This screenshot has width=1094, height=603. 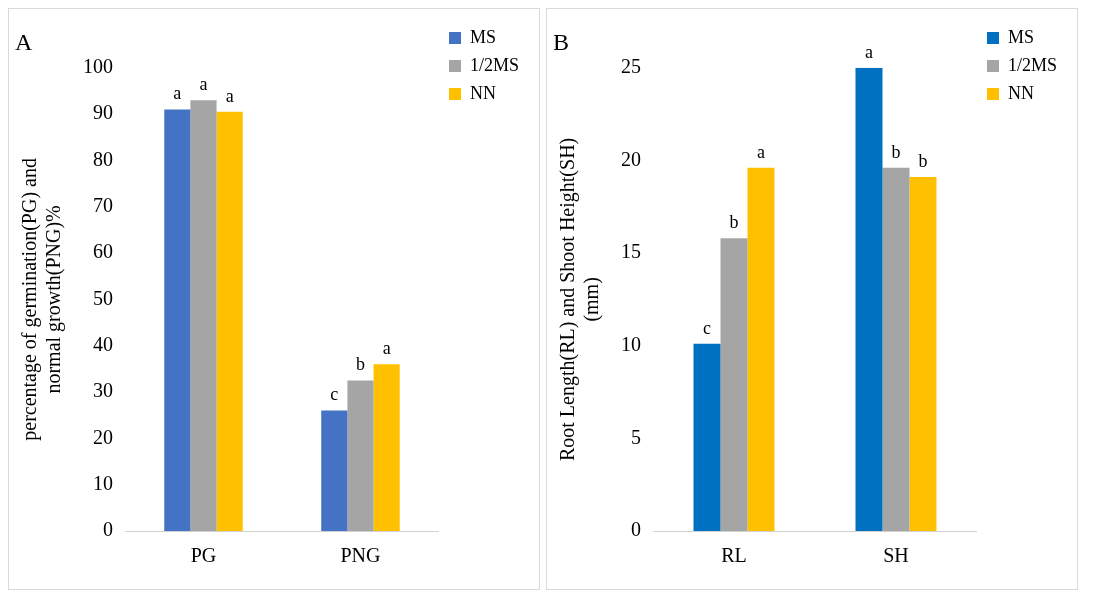 What do you see at coordinates (896, 555) in the screenshot?
I see `x-tick-label: SH` at bounding box center [896, 555].